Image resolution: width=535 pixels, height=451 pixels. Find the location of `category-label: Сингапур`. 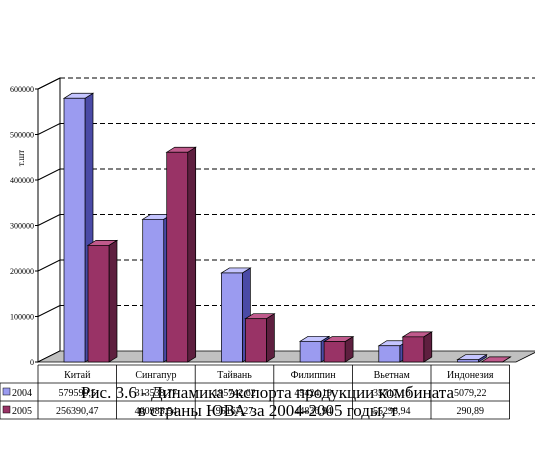

category-label: Сингапур is located at coordinates (155, 375).